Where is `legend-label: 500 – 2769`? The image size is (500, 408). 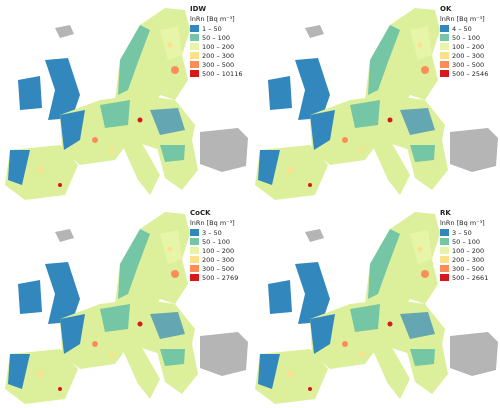 legend-label: 500 – 2769 is located at coordinates (220, 278).